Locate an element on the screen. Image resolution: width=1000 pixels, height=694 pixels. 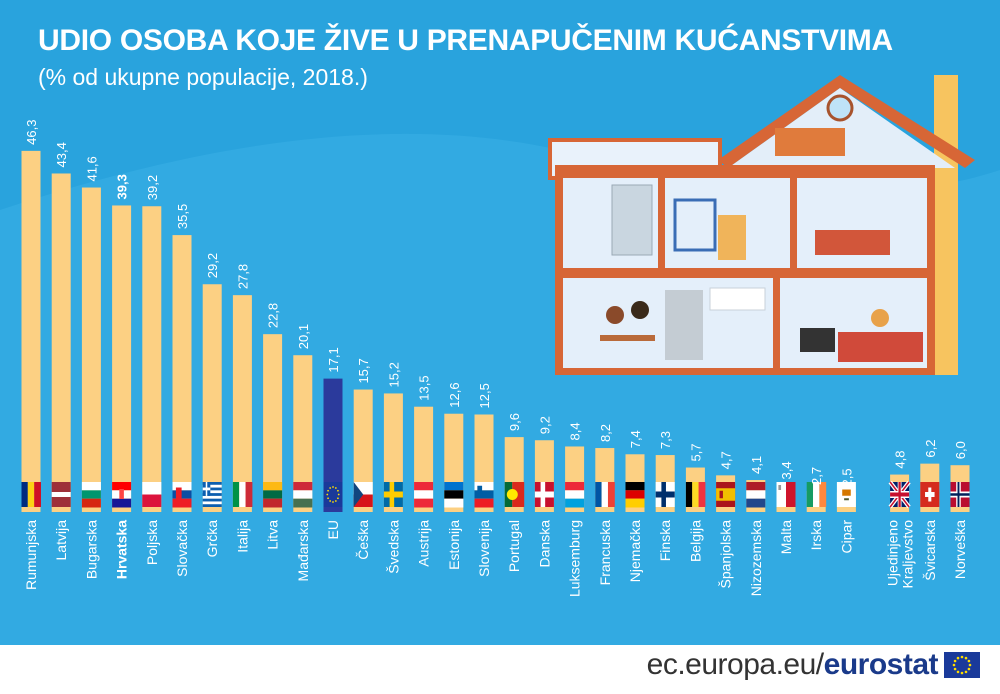
flag-slovakia-icon is located at coordinates (182, 495).